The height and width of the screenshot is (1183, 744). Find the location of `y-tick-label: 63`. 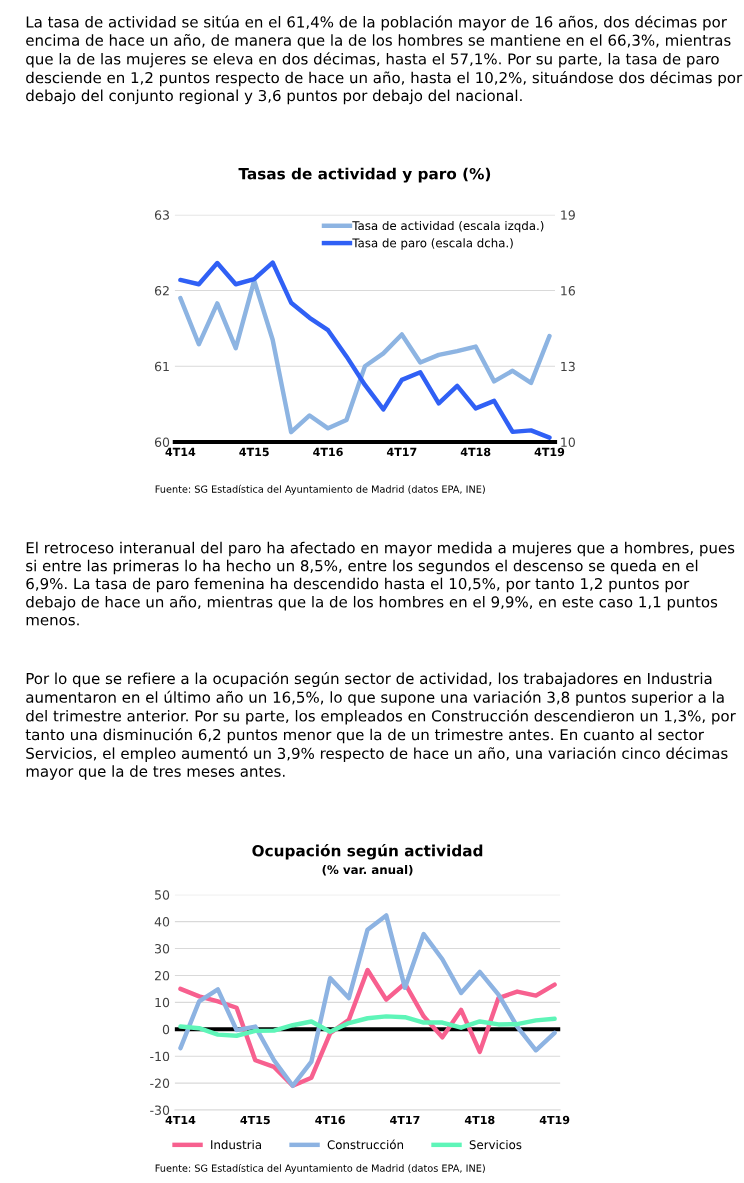

y-tick-label: 63 is located at coordinates (161, 215).